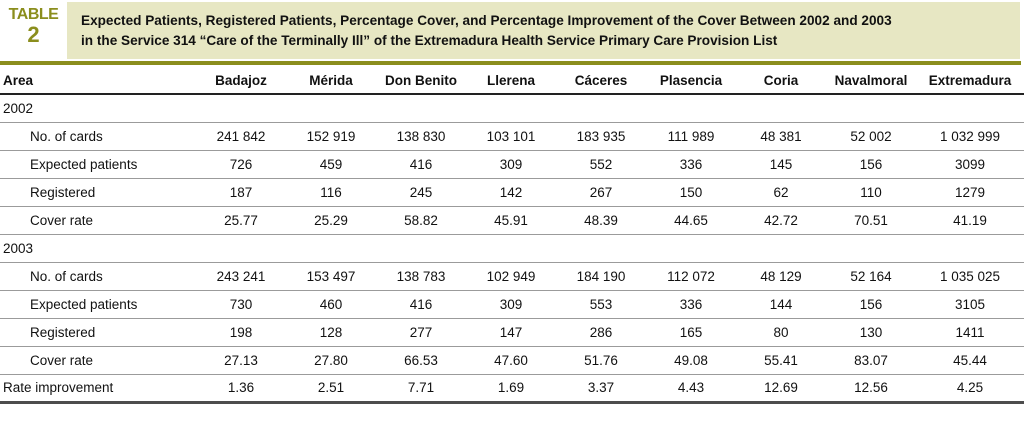 Image resolution: width=1024 pixels, height=424 pixels. Describe the element at coordinates (601, 276) in the screenshot. I see `cell-value: 184 190` at that location.